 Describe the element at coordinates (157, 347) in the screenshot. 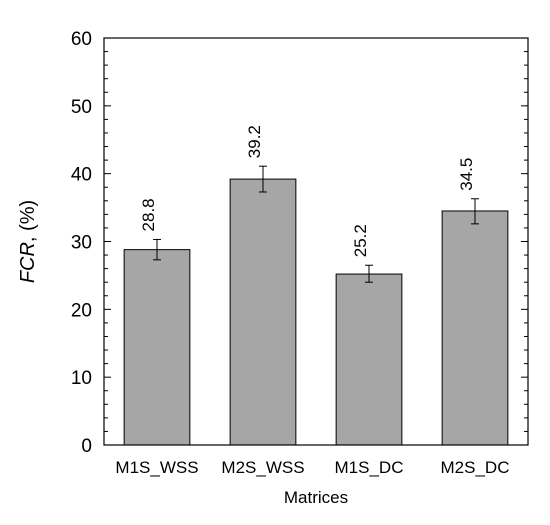

I see `bar-m1s-wss` at that location.